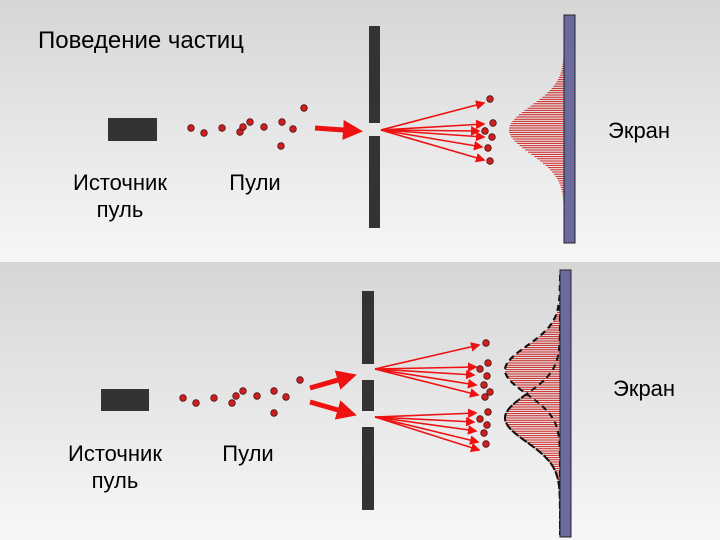 The image size is (720, 540). What do you see at coordinates (333, 380) in the screenshot?
I see `incoming-arrow-upper` at bounding box center [333, 380].